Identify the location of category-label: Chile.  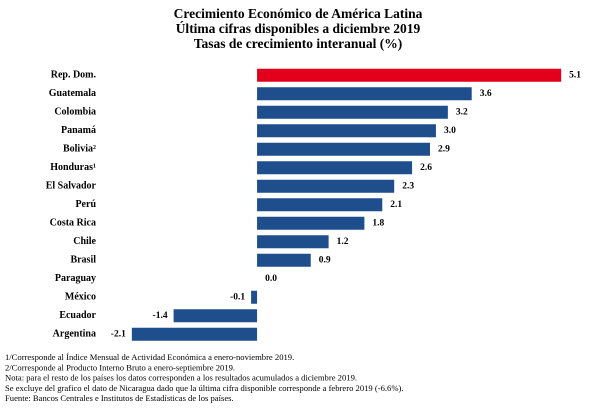
(84, 241).